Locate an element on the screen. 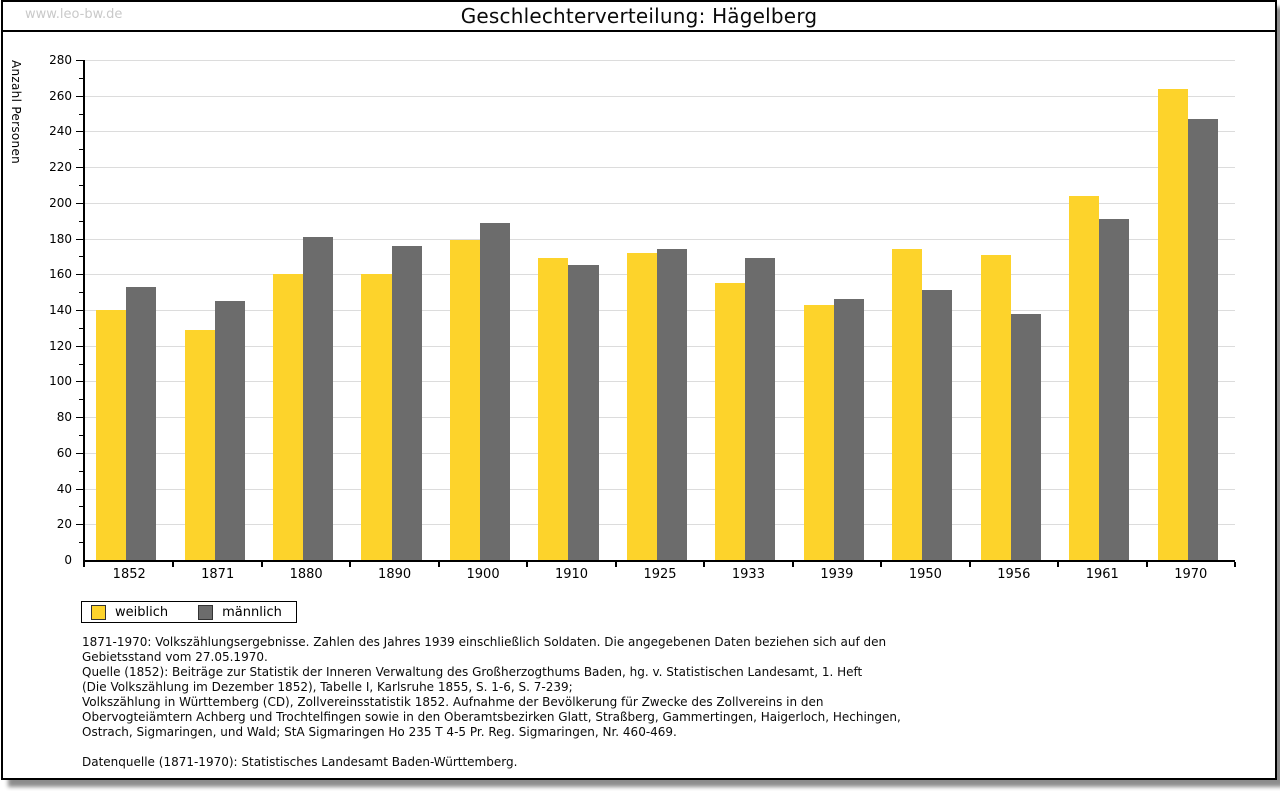 This screenshot has height=791, width=1280. x-axis-tick-label: 1880 is located at coordinates (306, 574).